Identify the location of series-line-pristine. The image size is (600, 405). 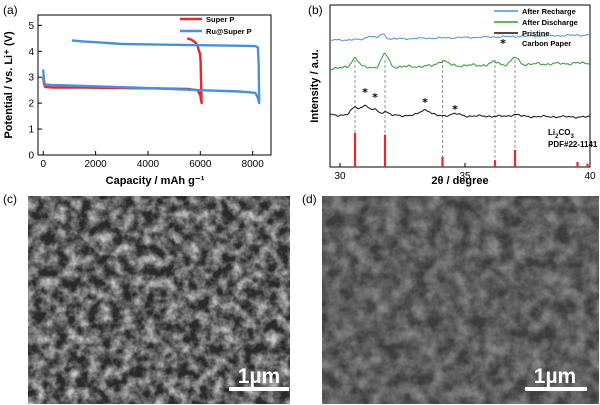
(460, 111).